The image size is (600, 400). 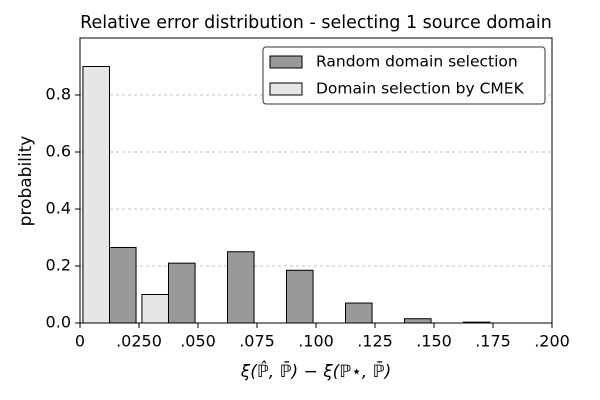 I want to click on y-axis-label: probability, so click(x=26, y=181).